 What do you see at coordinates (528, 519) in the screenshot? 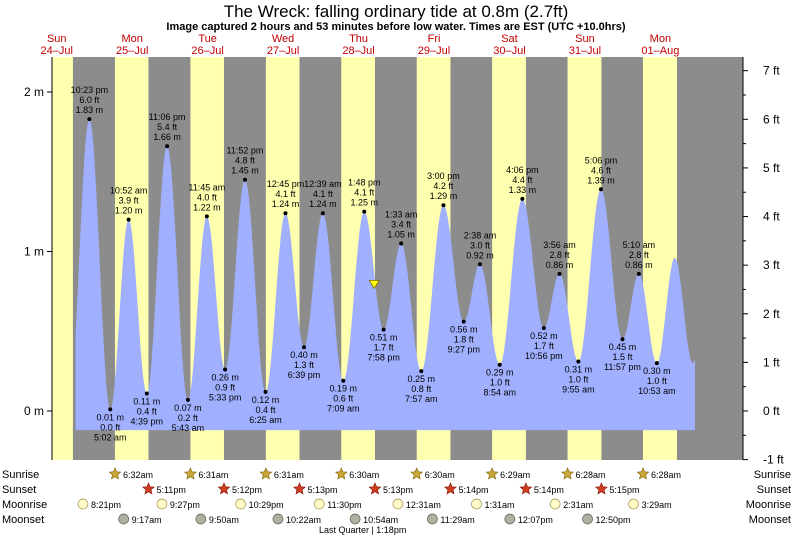
I see `moonset-event: 12:07pm` at bounding box center [528, 519].